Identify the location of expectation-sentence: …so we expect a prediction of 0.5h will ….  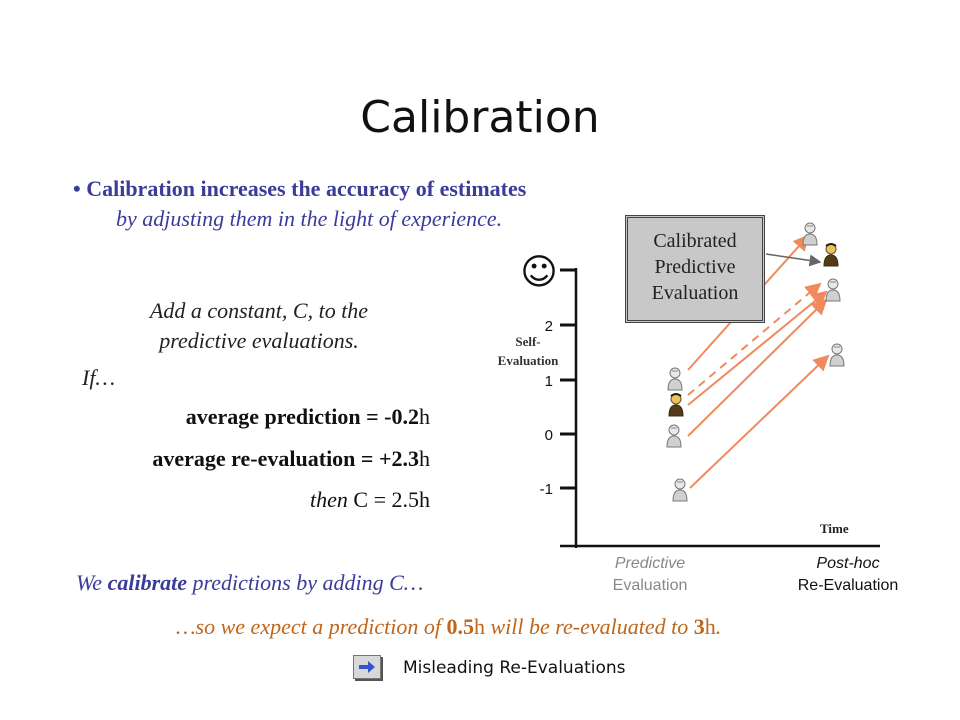
(448, 627).